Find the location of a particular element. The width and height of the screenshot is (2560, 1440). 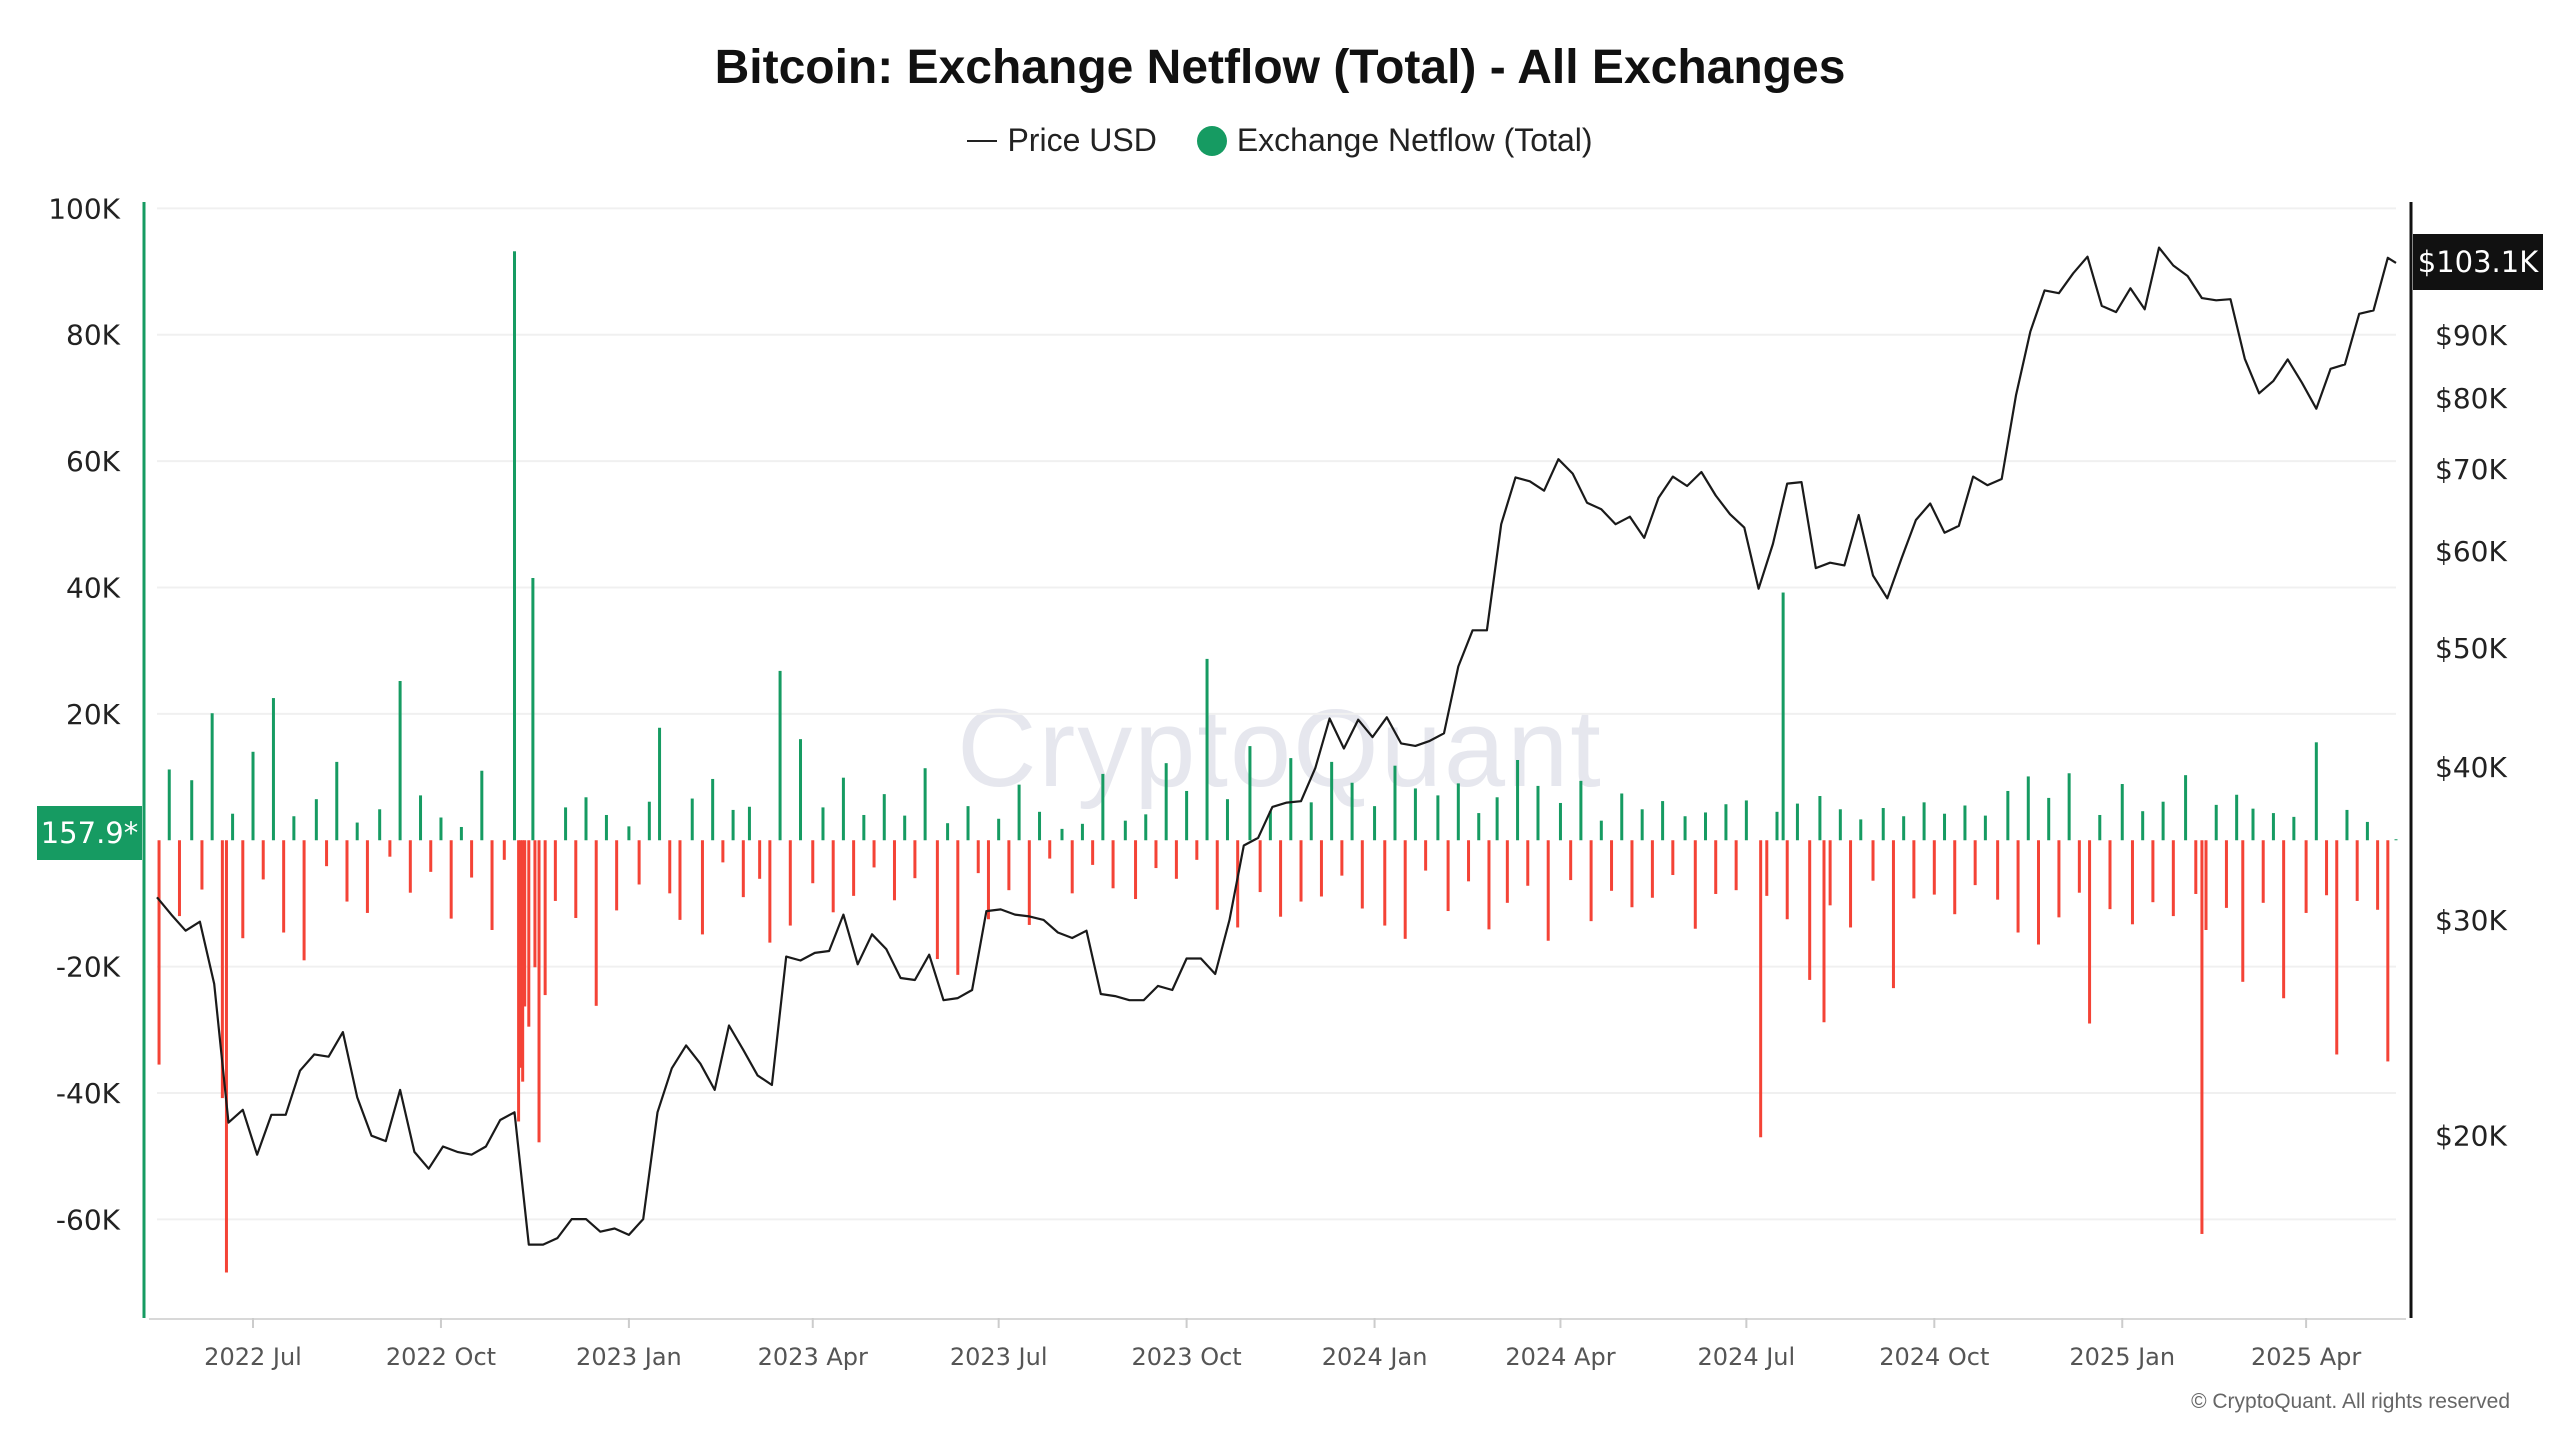

line-swatch-icon is located at coordinates (982, 140).